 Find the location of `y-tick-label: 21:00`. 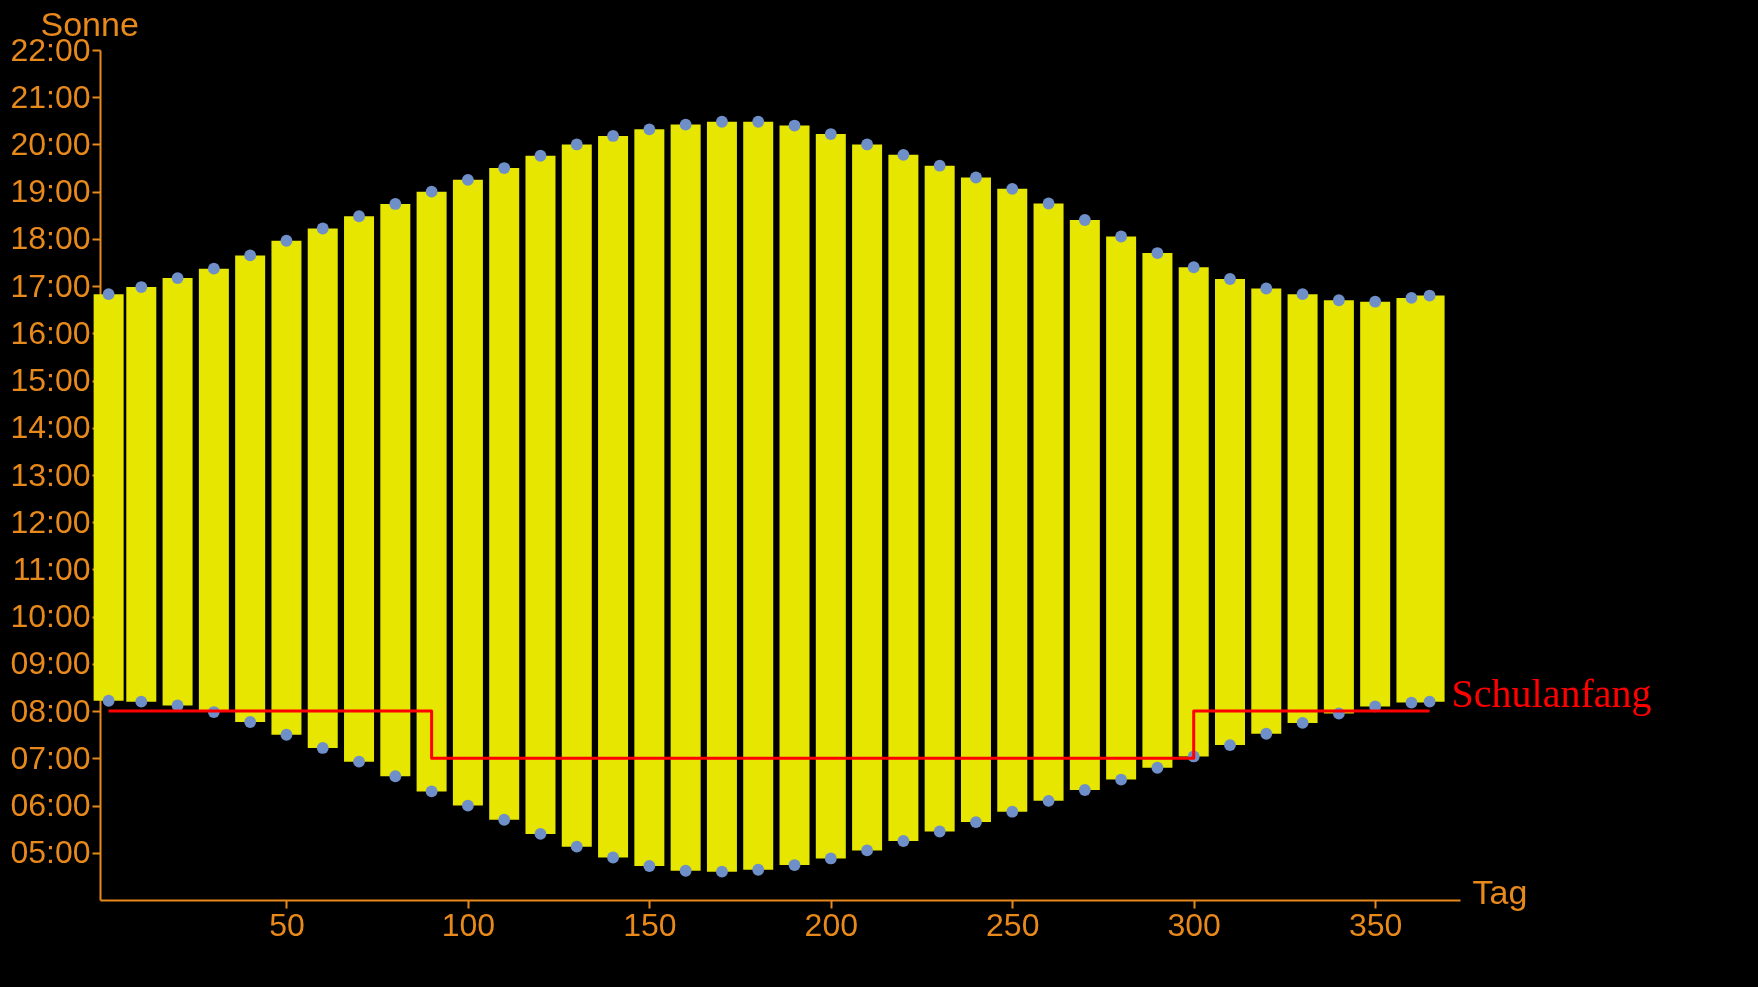

y-tick-label: 21:00 is located at coordinates (50, 96).